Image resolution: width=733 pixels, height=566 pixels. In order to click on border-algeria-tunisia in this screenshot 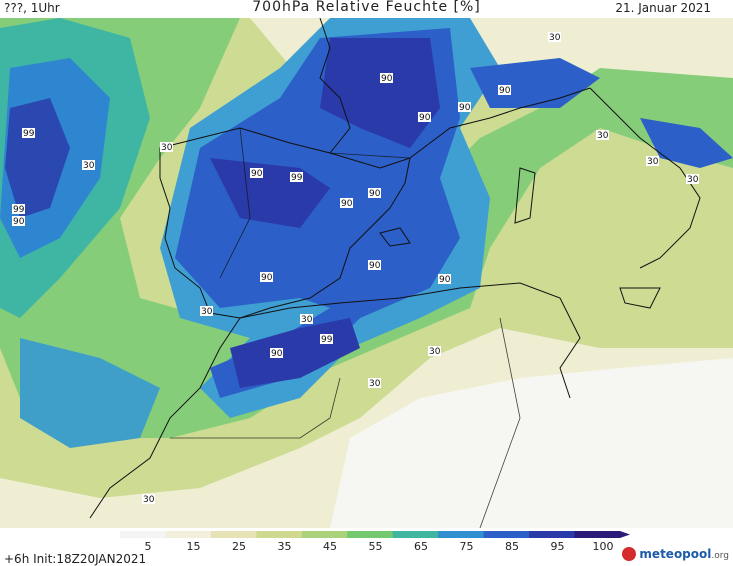, I will do `click(500, 422)`.